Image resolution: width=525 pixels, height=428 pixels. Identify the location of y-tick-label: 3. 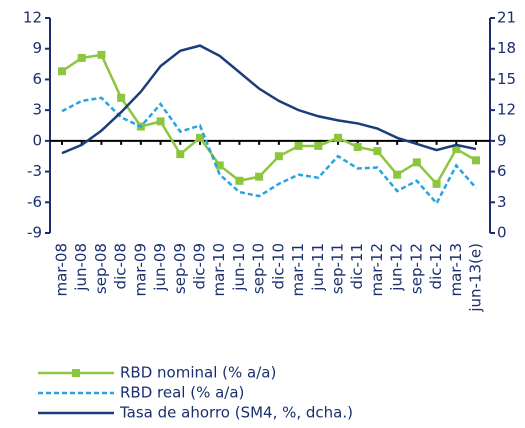
(37, 110).